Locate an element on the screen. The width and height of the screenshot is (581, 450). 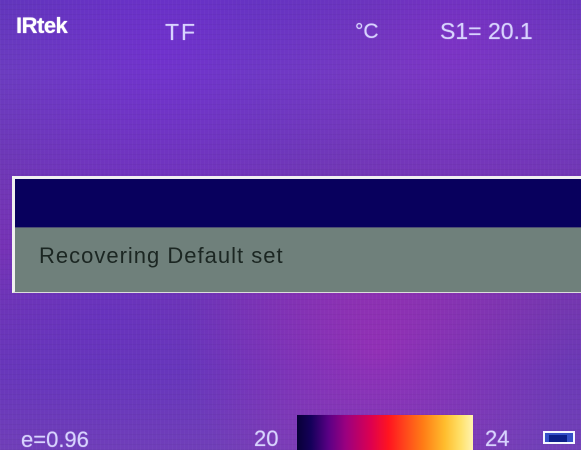
recovery-message: Recovering Default set is located at coordinates (161, 255).